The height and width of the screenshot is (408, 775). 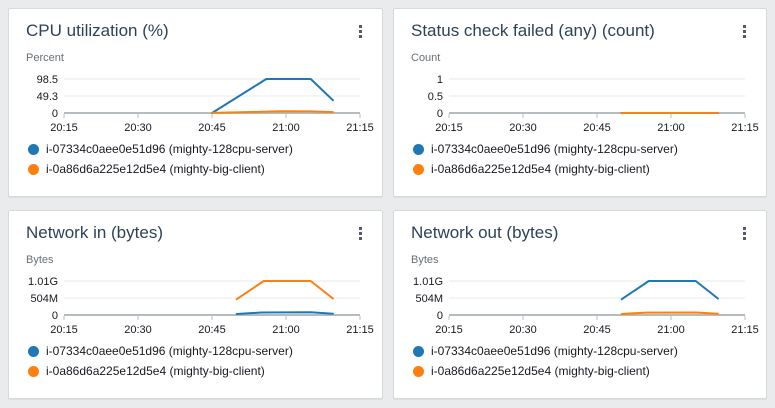 I want to click on widget-title: Network out (bytes), so click(x=485, y=232).